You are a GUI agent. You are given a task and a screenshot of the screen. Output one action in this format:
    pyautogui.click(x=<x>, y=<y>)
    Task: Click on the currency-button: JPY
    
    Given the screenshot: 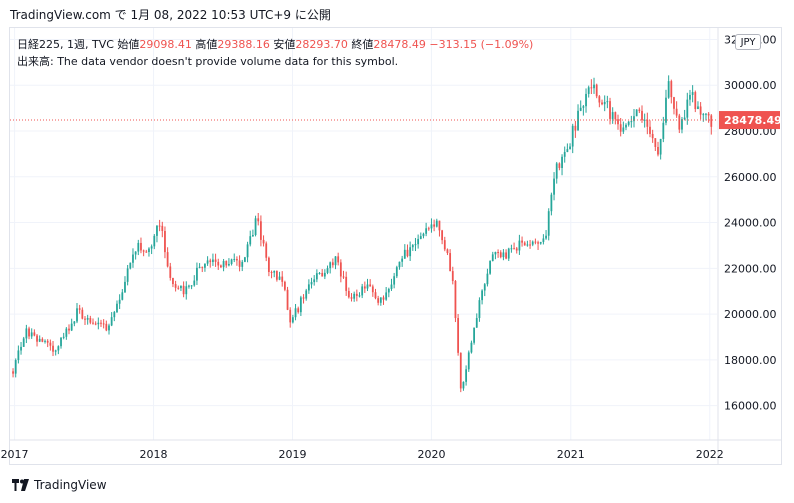 What is the action you would take?
    pyautogui.click(x=748, y=42)
    